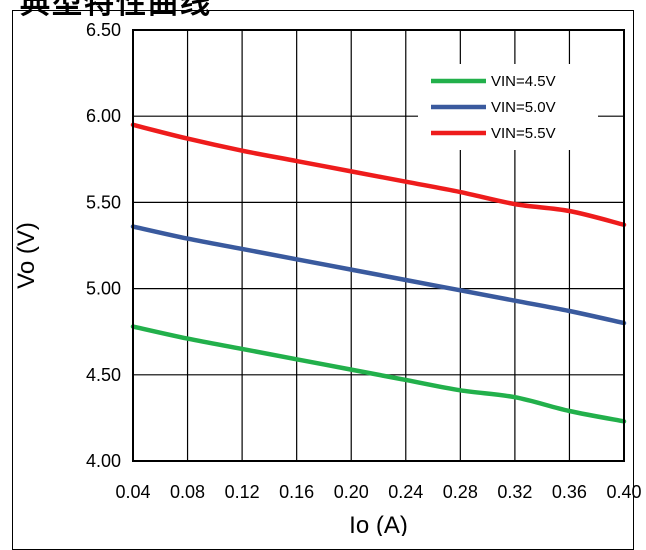 The height and width of the screenshot is (550, 646). What do you see at coordinates (103, 375) in the screenshot?
I see `y-tick-label: 4.50` at bounding box center [103, 375].